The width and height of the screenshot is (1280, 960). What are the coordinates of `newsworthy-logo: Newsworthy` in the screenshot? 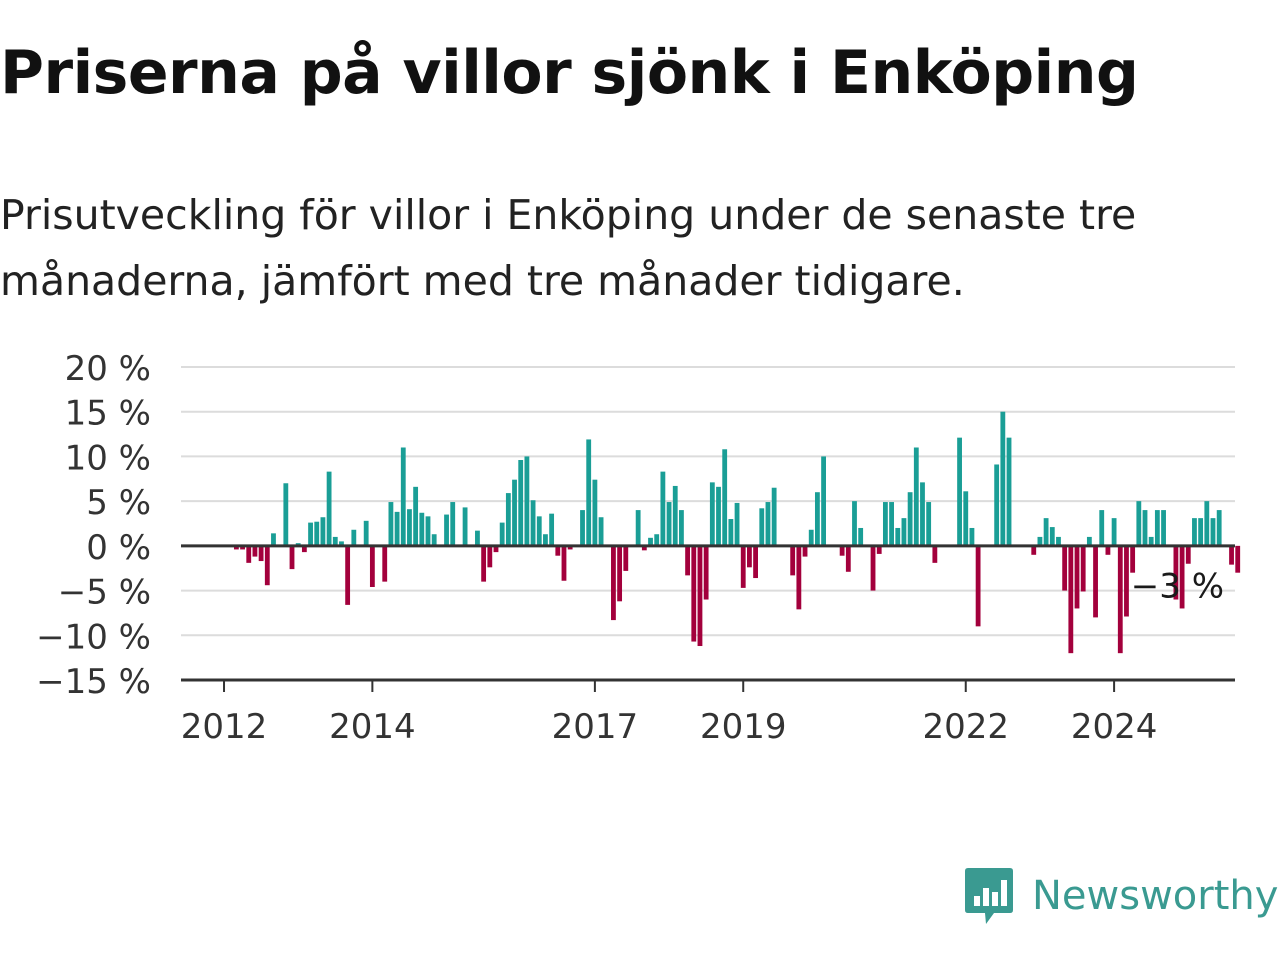 It's located at (1121, 896).